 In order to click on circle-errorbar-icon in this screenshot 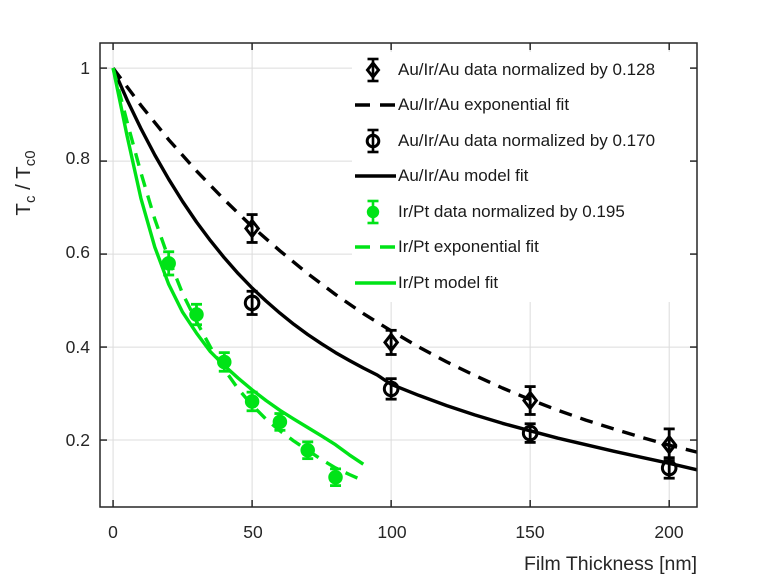, I will do `click(375, 141)`.